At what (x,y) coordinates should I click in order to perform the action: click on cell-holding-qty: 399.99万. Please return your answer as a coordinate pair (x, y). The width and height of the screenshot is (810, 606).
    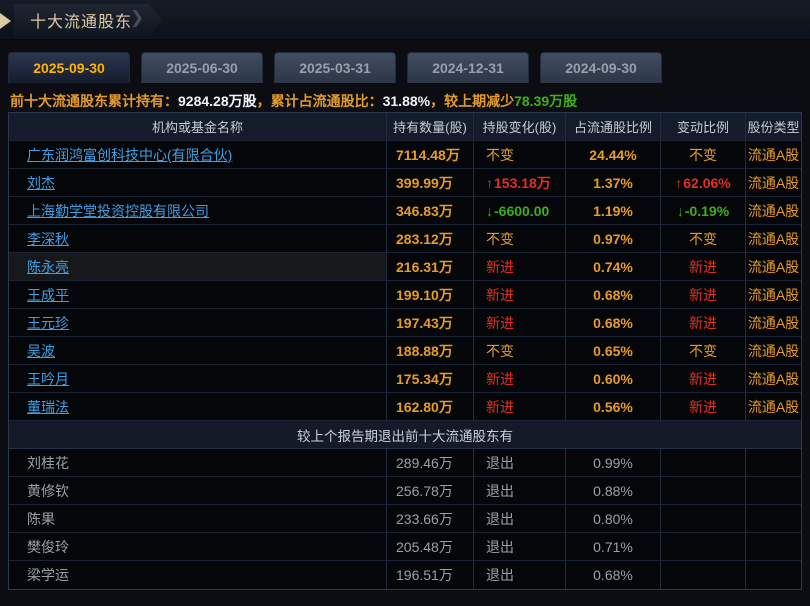
    Looking at the image, I should click on (430, 182).